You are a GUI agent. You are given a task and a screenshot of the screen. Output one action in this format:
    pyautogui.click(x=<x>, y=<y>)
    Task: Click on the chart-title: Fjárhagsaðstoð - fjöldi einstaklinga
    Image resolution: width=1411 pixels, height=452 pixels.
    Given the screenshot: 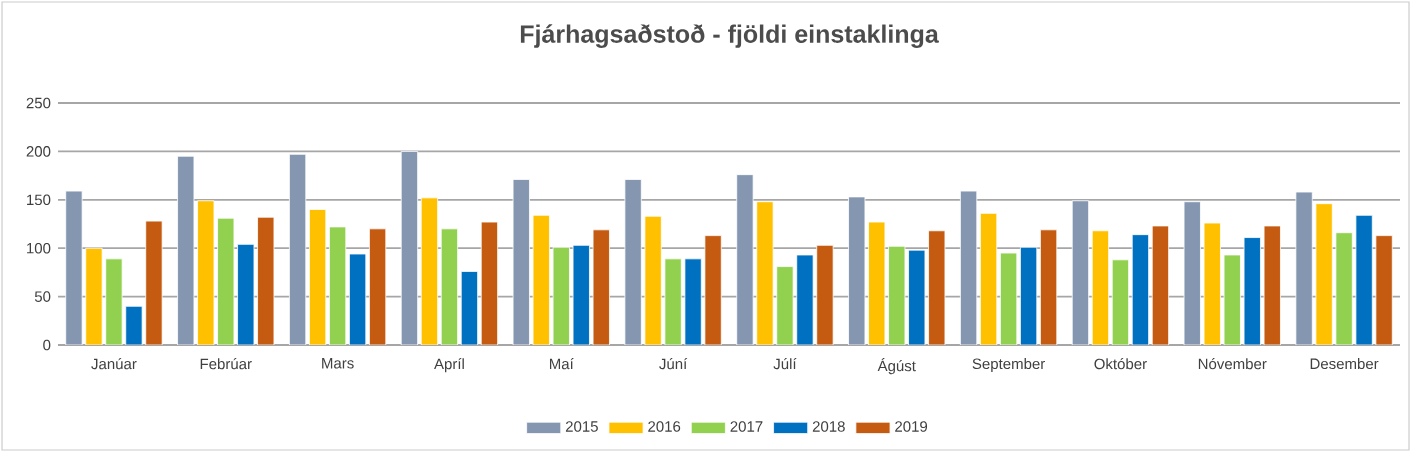 What is the action you would take?
    pyautogui.click(x=729, y=36)
    